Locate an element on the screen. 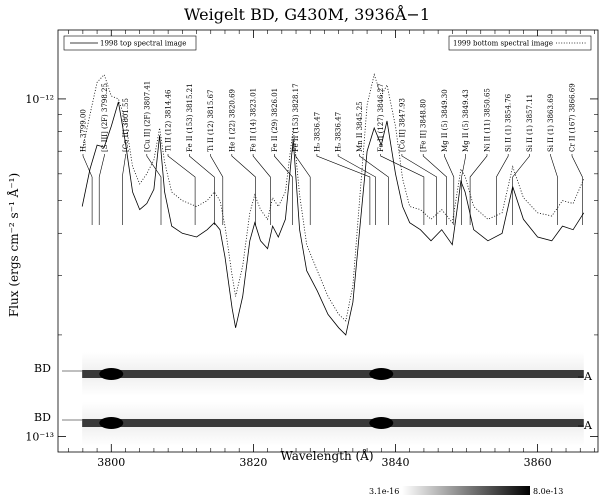 The image size is (600, 499). legend-left: 1998 top spectral image is located at coordinates (130, 43).